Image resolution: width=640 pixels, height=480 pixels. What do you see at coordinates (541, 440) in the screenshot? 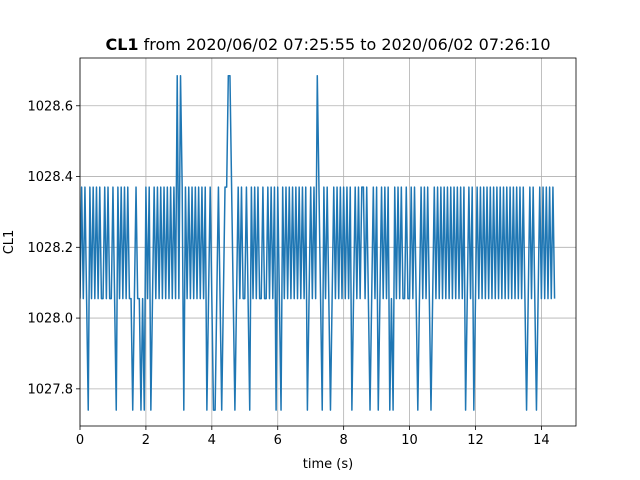
I see `x-tick-label: 14` at bounding box center [541, 440].